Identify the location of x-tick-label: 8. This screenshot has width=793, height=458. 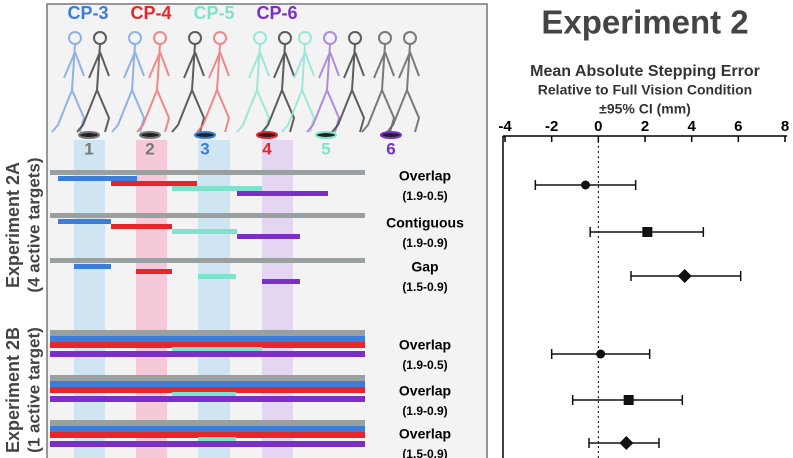
(785, 126).